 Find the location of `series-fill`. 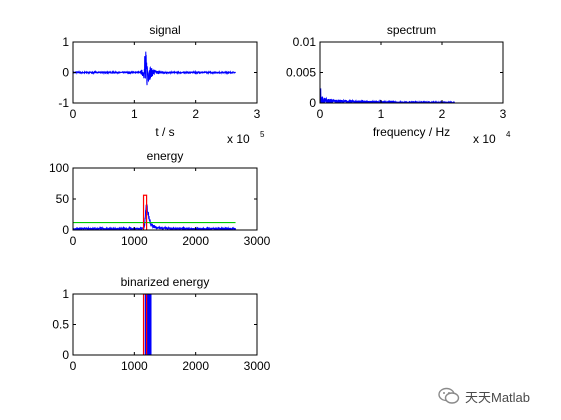

series-fill is located at coordinates (148, 324).